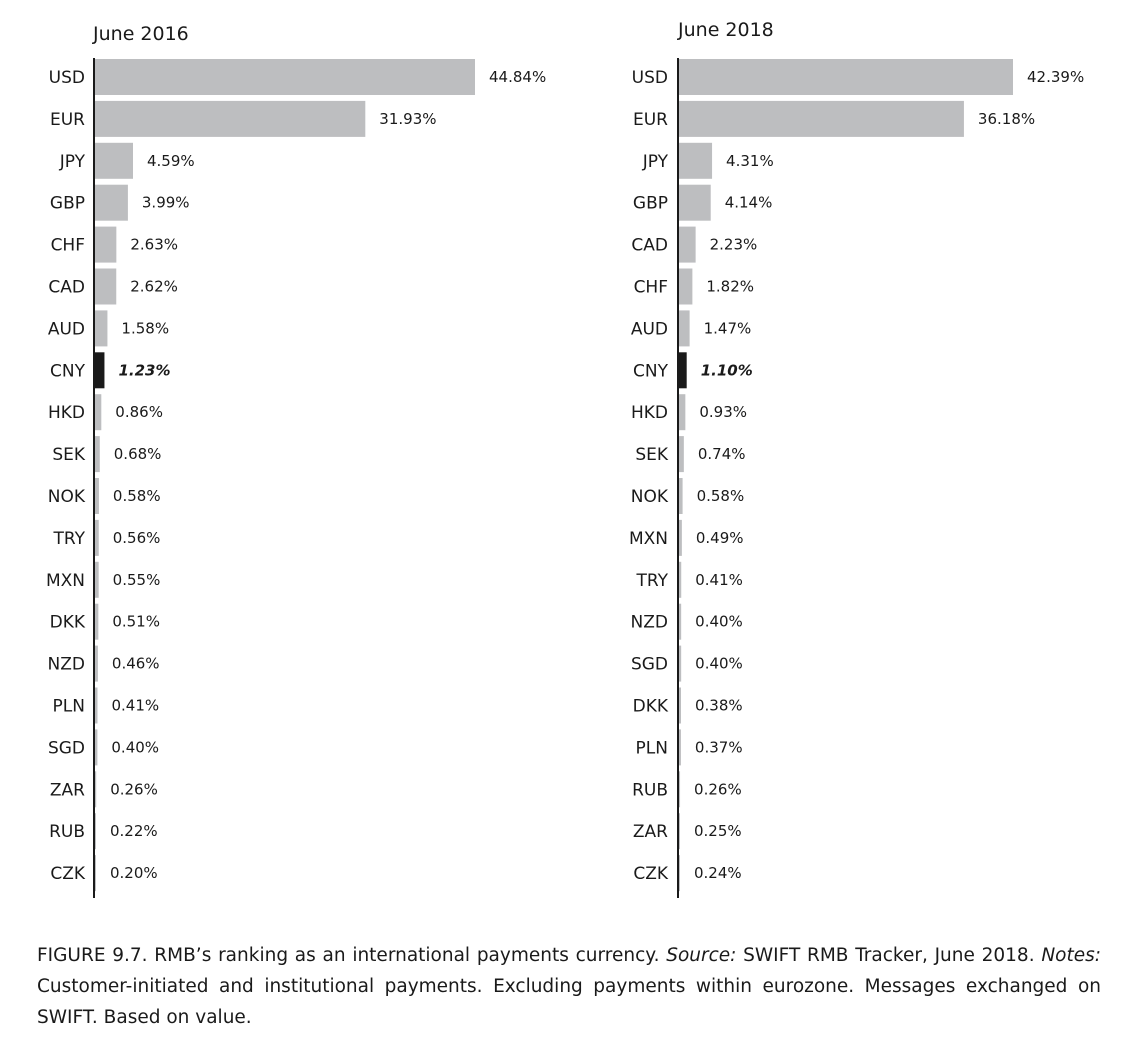  I want to click on panel-1-value-label-sgd: 0.40%, so click(135, 747).